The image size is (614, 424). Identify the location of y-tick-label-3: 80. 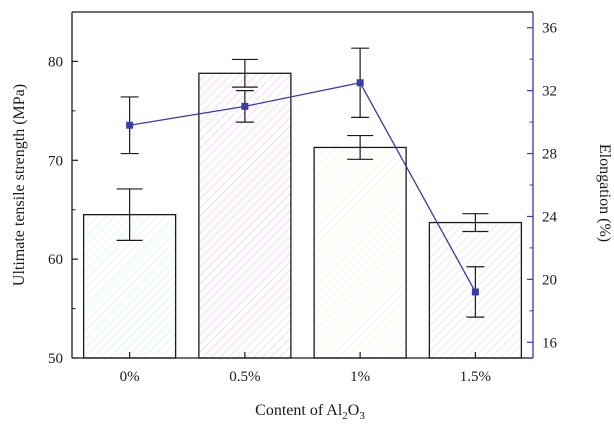
(55, 62).